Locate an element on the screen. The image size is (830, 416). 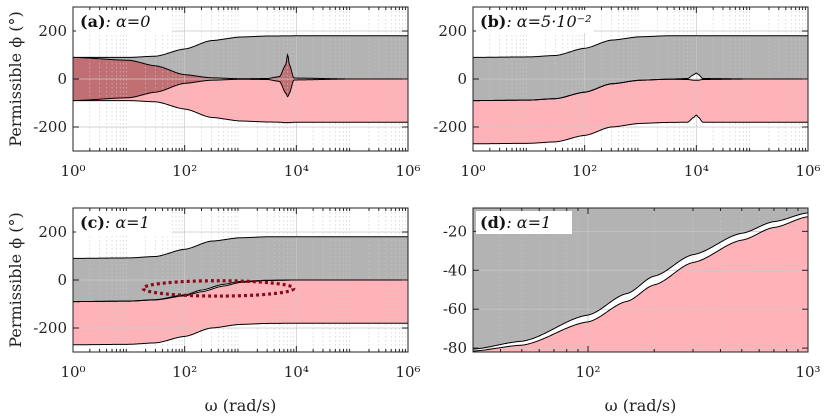
panel-label-parameter: : α=5·10⁻² is located at coordinates (548, 21).